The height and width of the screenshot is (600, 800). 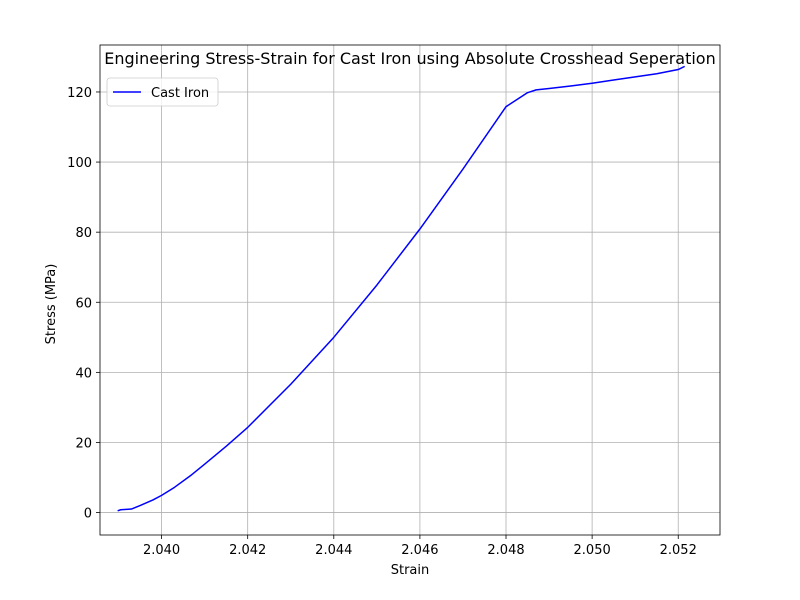 I want to click on x-axis-label: Strain, so click(x=410, y=570).